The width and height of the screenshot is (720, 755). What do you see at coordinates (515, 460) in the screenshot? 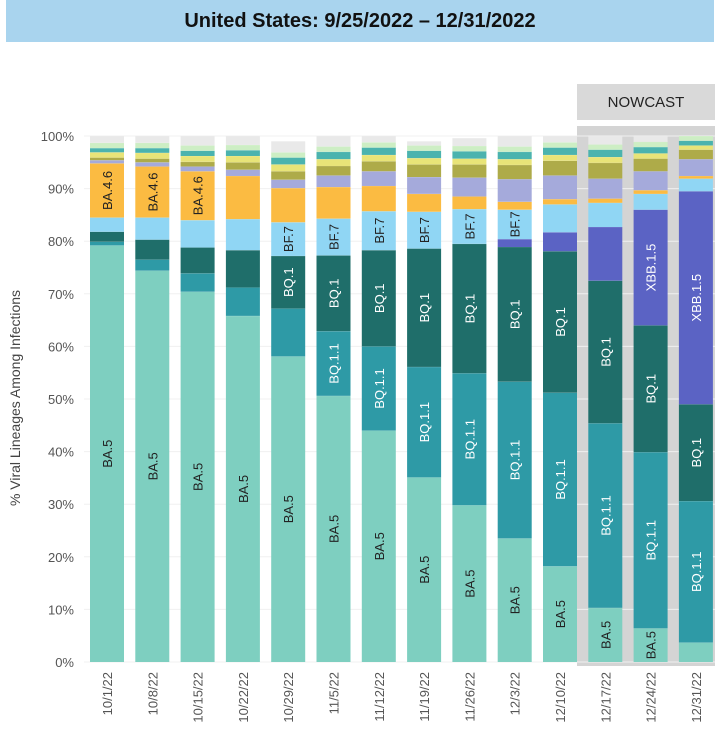
I see `segment-label: BQ.1.1` at bounding box center [515, 460].